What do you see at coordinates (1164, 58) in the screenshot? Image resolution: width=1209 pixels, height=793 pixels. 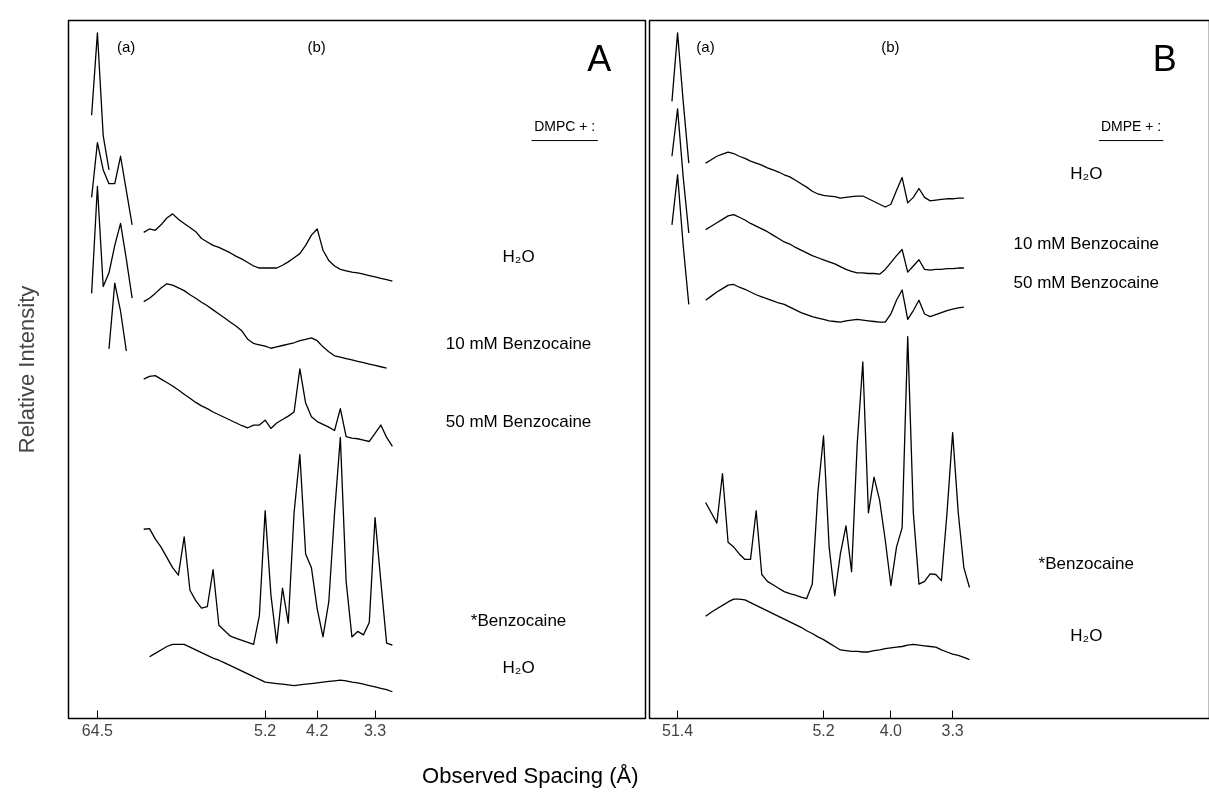 I see `text: B` at bounding box center [1164, 58].